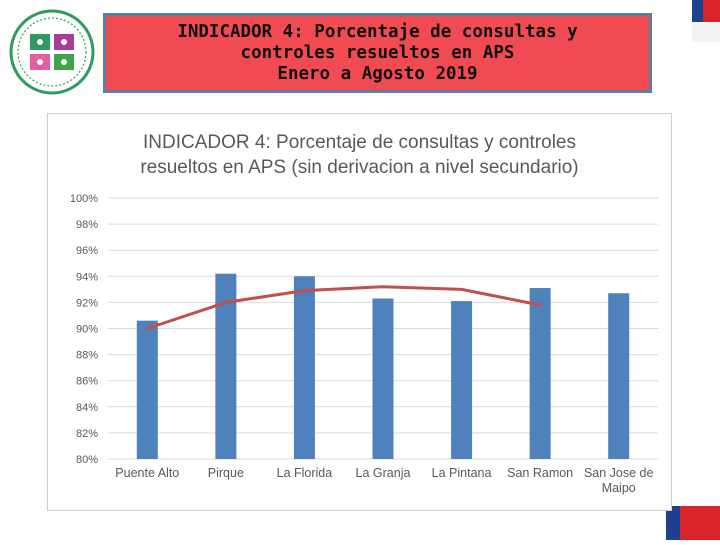 Image resolution: width=720 pixels, height=545 pixels. Describe the element at coordinates (377, 32) in the screenshot. I see `title-line-1: INDICADOR 4: Porcentaje de consultas y` at that location.